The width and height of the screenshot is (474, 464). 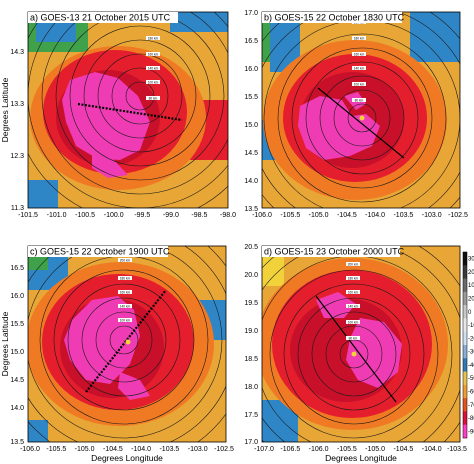 What do you see at coordinates (361, 458) in the screenshot?
I see `x-axis-label-right: Degrees Longitude` at bounding box center [361, 458].